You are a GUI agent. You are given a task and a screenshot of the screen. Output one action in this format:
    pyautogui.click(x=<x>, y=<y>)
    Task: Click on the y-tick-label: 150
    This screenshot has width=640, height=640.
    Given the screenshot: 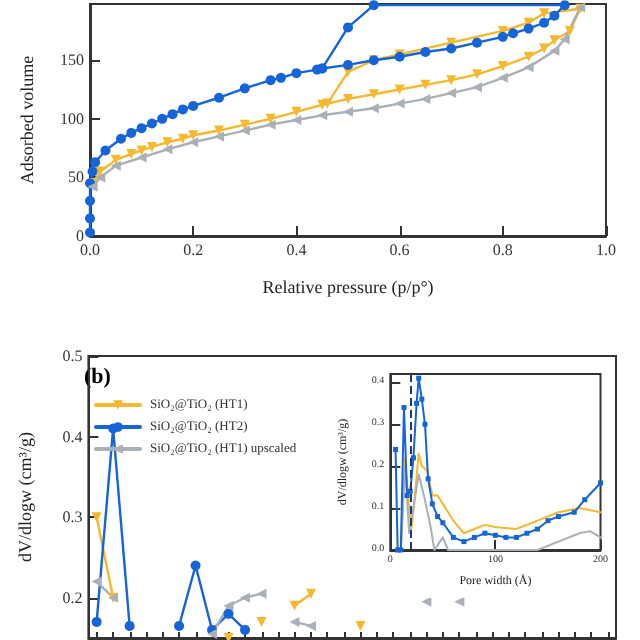 What is the action you would take?
    pyautogui.click(x=72, y=60)
    